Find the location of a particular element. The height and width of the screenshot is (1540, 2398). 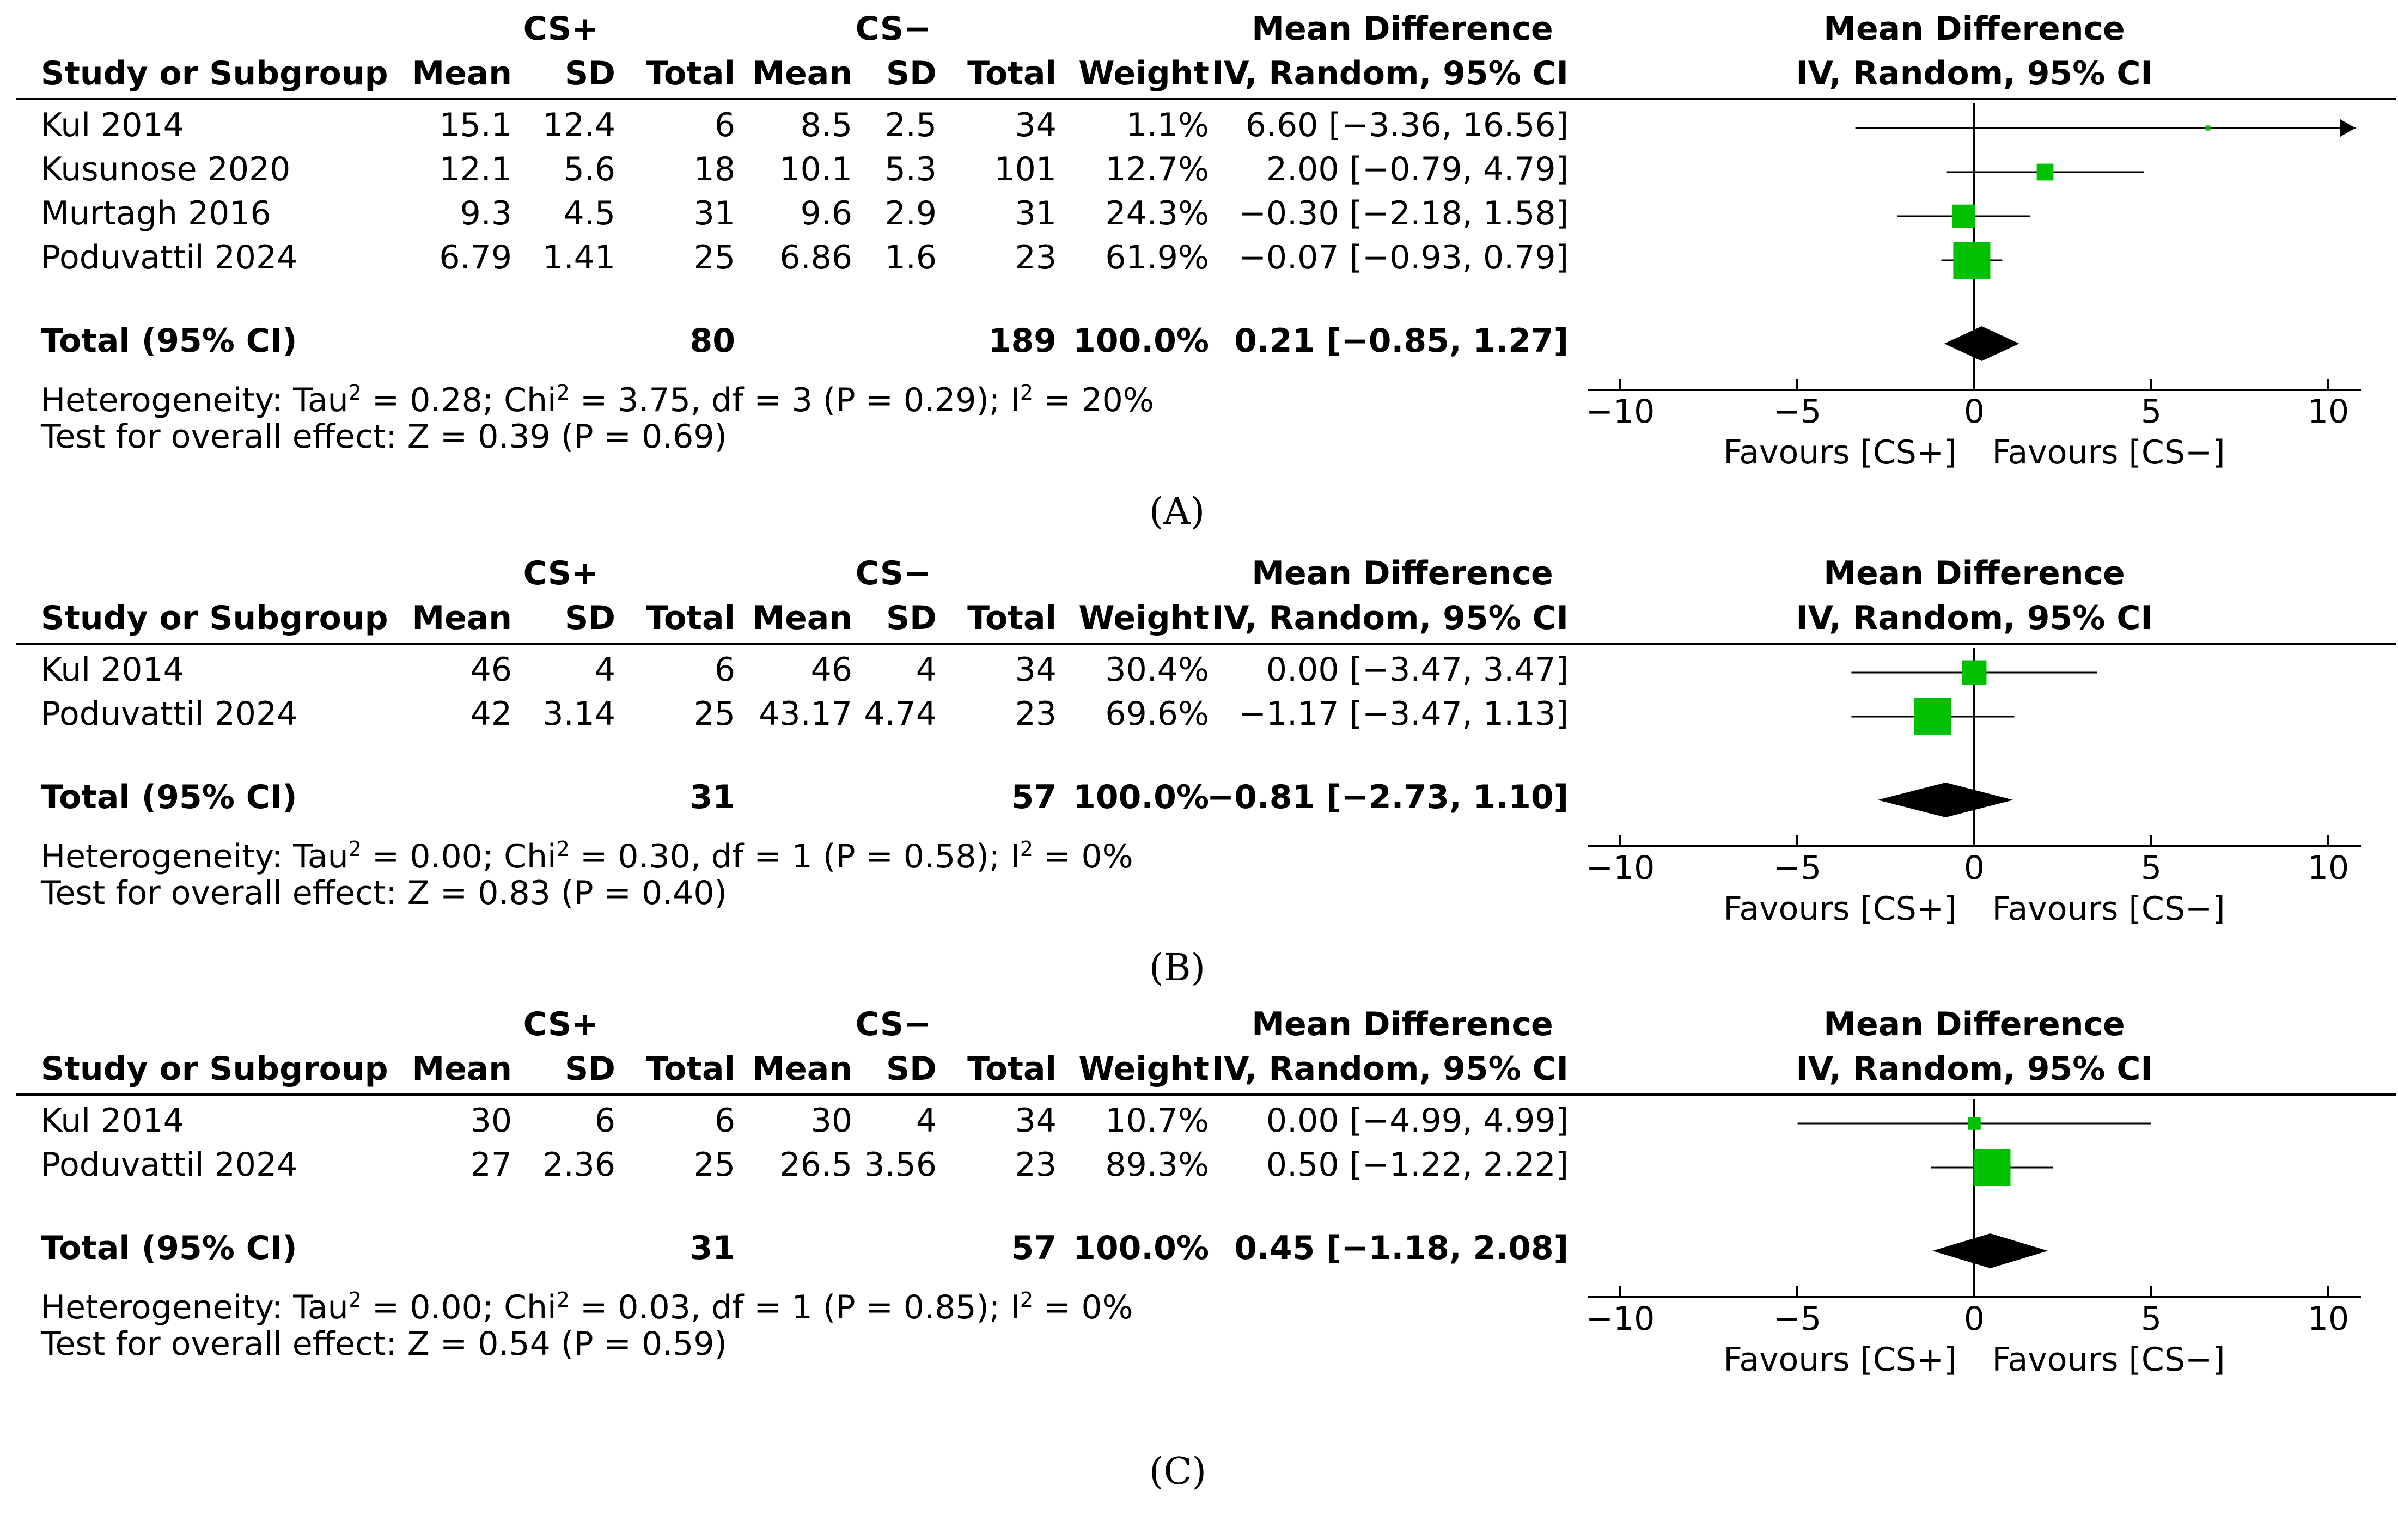

total-label: Total (95% CI) is located at coordinates (169, 341).